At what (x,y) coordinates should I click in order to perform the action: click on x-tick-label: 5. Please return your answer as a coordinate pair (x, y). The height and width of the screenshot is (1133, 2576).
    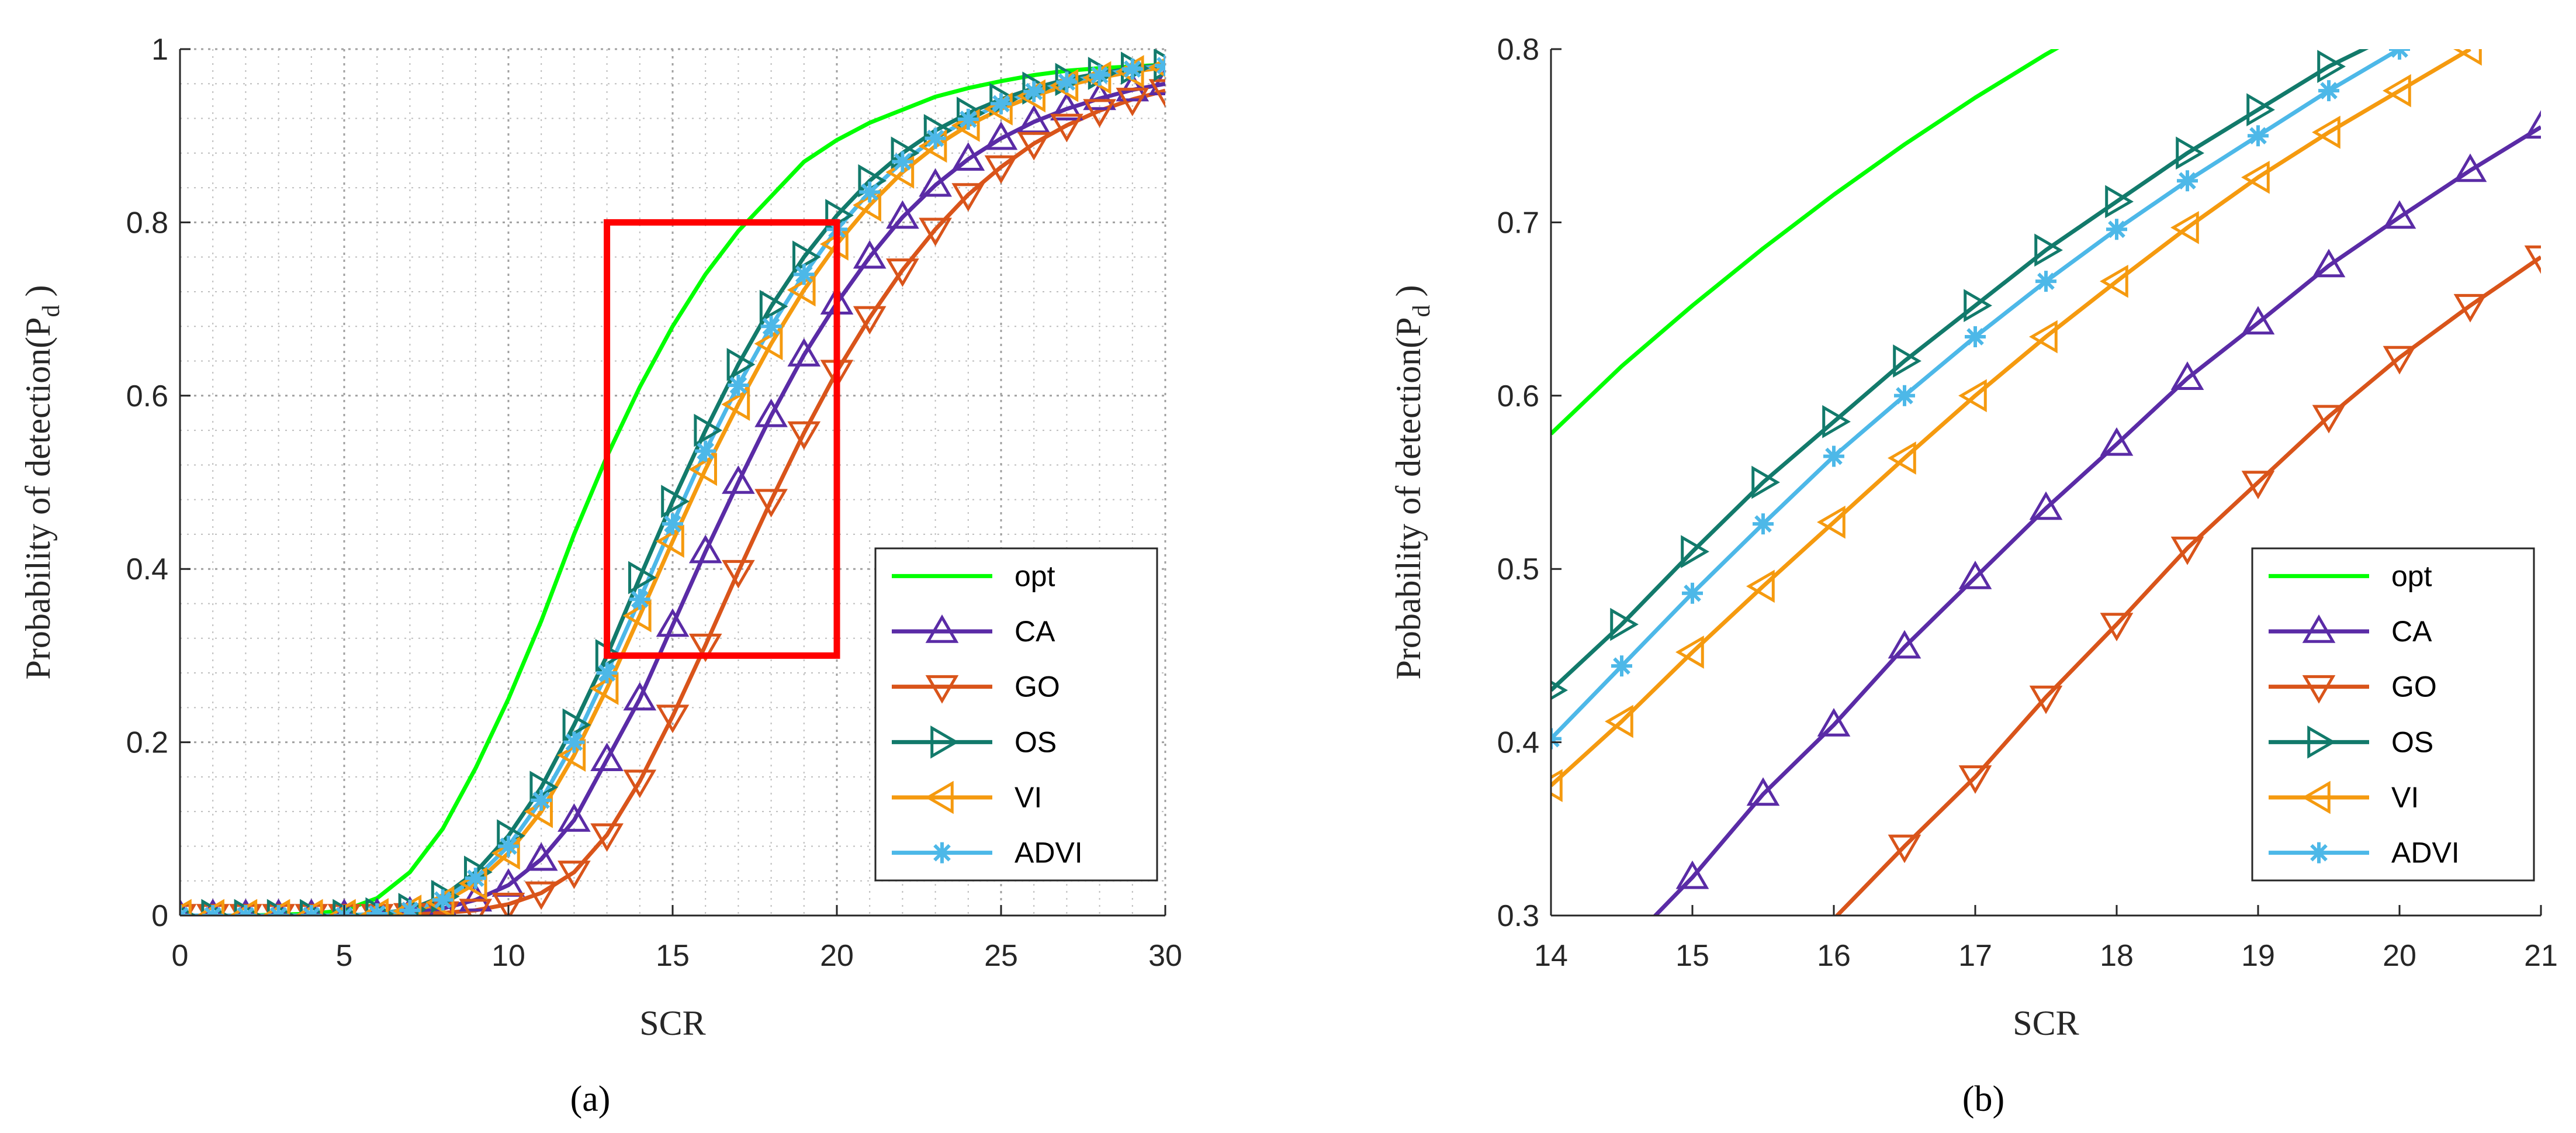
    Looking at the image, I should click on (344, 956).